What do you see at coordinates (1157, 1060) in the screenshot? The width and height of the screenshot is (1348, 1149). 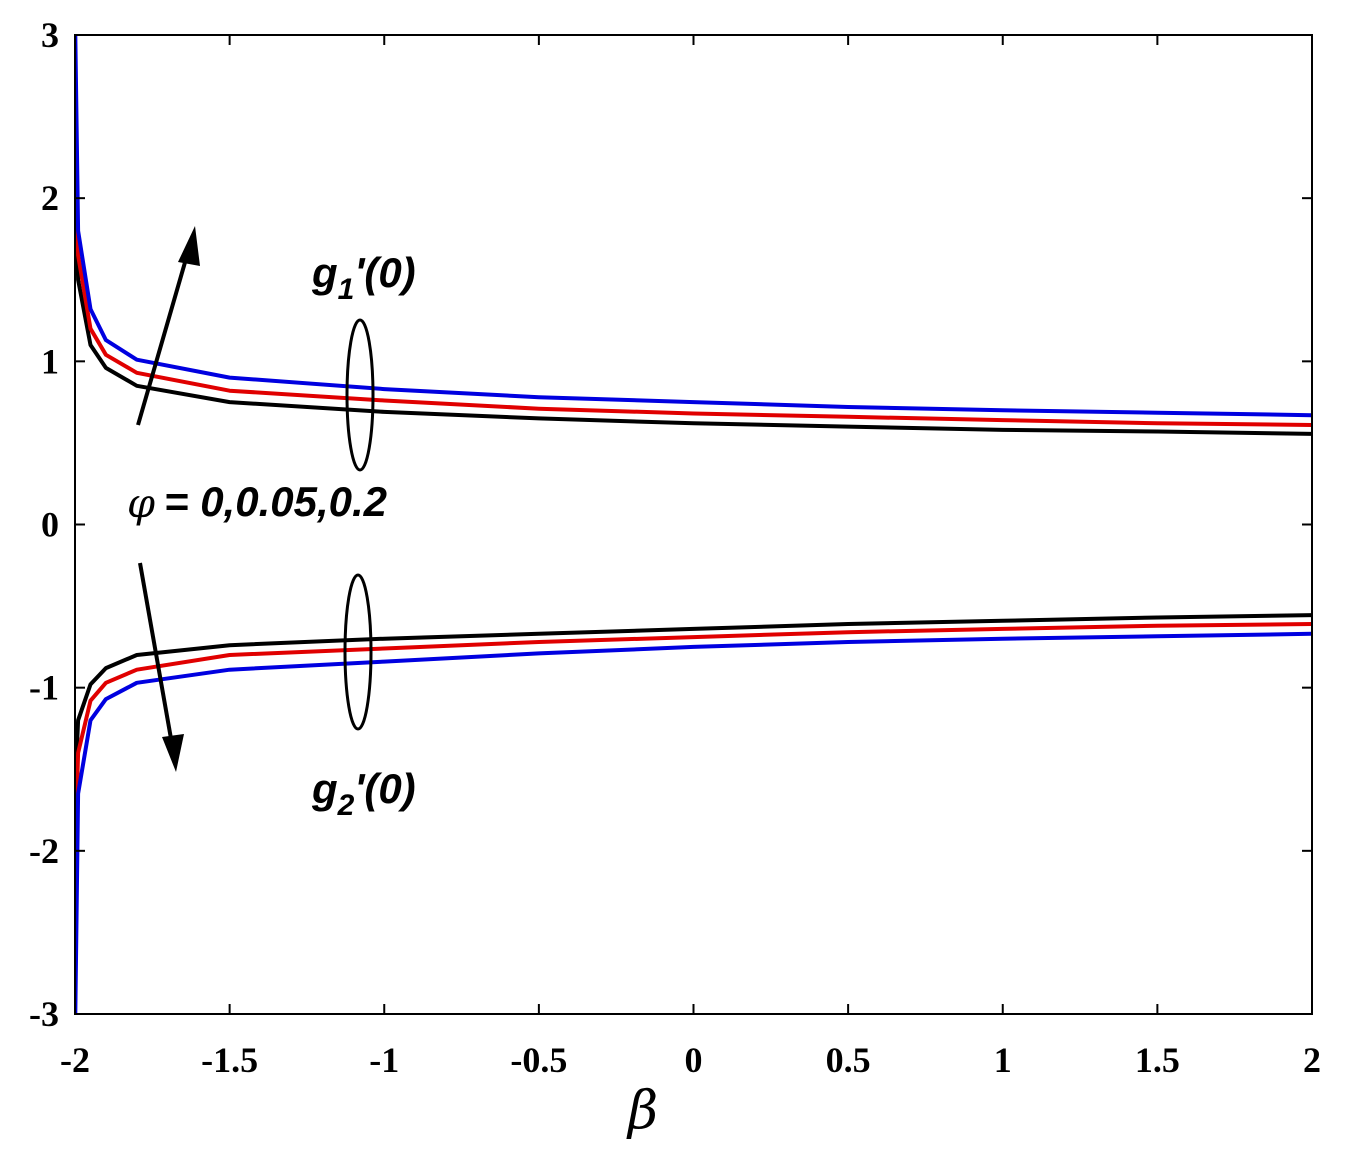 I see `x-tick-label: 1.5` at bounding box center [1157, 1060].